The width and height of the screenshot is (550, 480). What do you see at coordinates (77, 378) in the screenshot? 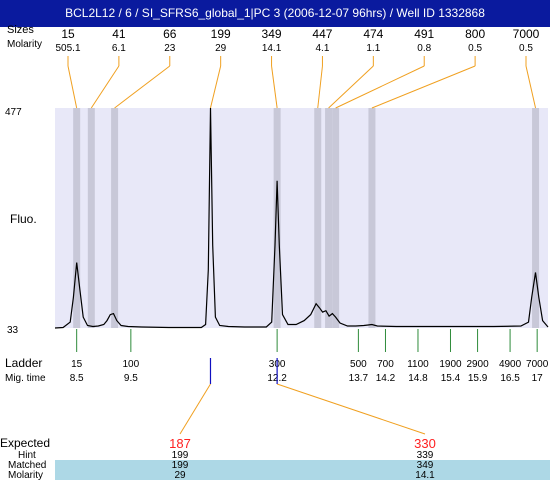
I see `ladder-time-label: 8.5` at bounding box center [77, 378].